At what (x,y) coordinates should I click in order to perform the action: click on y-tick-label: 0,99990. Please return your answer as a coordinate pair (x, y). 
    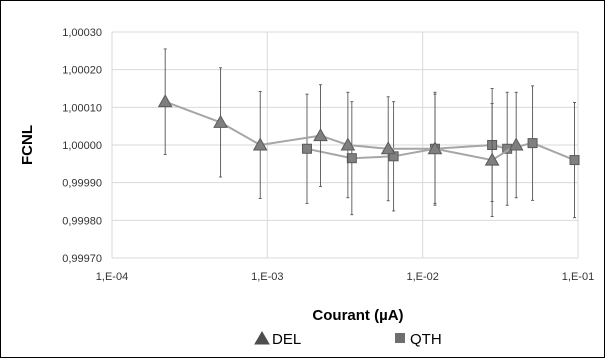
    Looking at the image, I should click on (82, 184).